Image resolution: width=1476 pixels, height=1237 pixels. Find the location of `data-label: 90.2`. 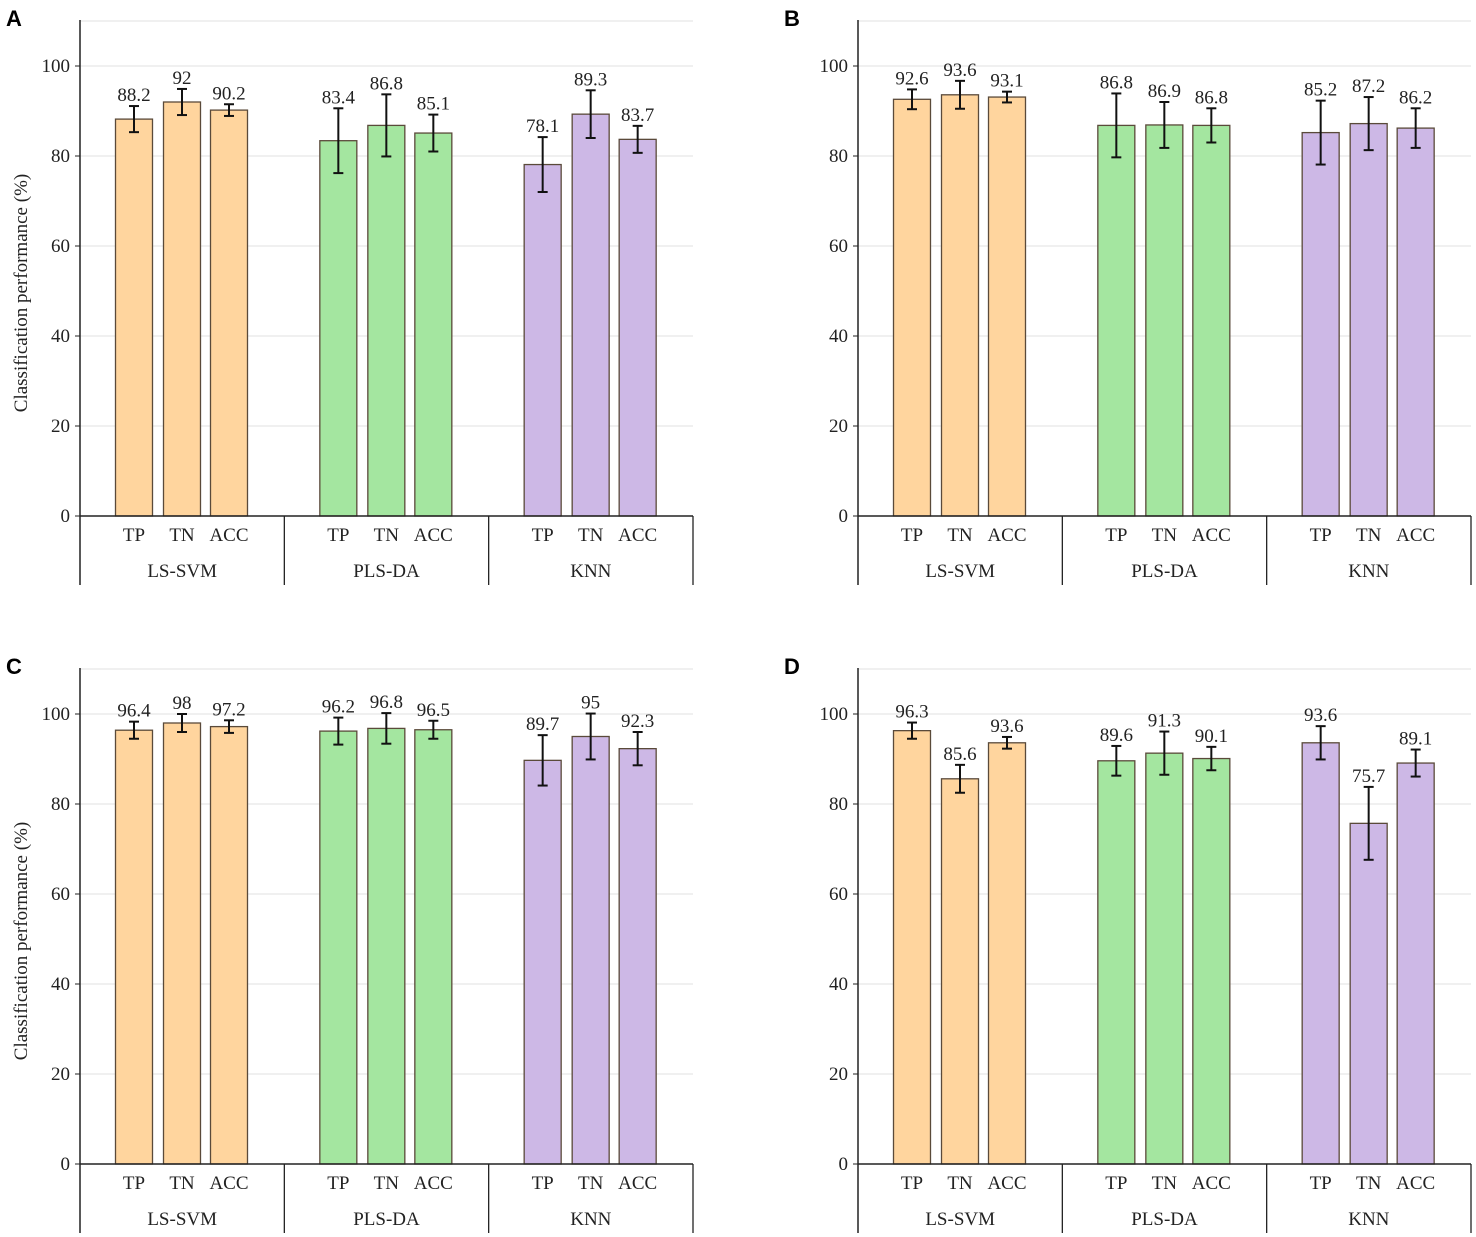

data-label: 90.2 is located at coordinates (228, 93).